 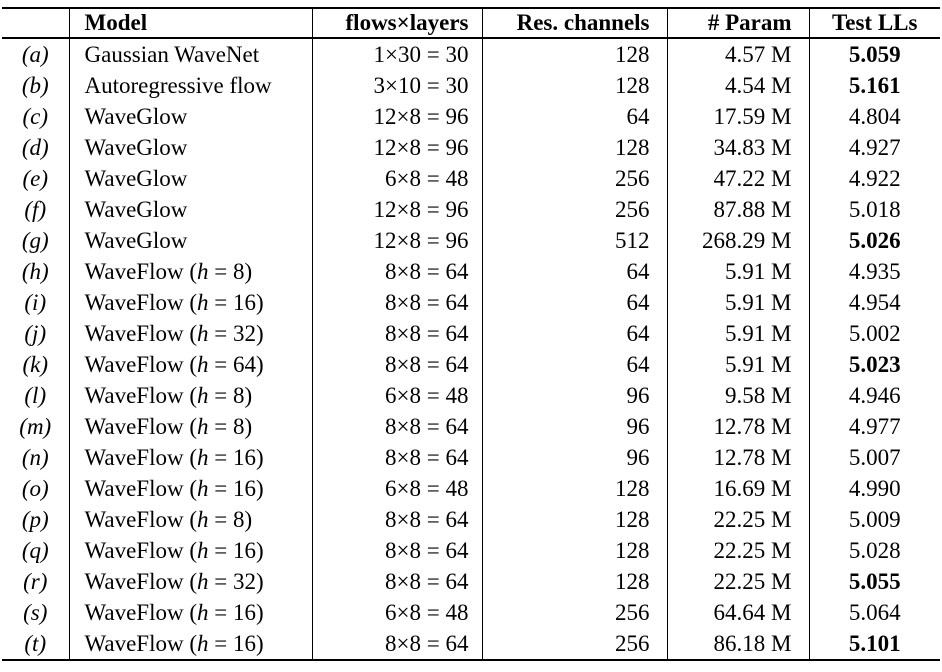 I want to click on row-label-cell: (n), so click(x=36, y=457).